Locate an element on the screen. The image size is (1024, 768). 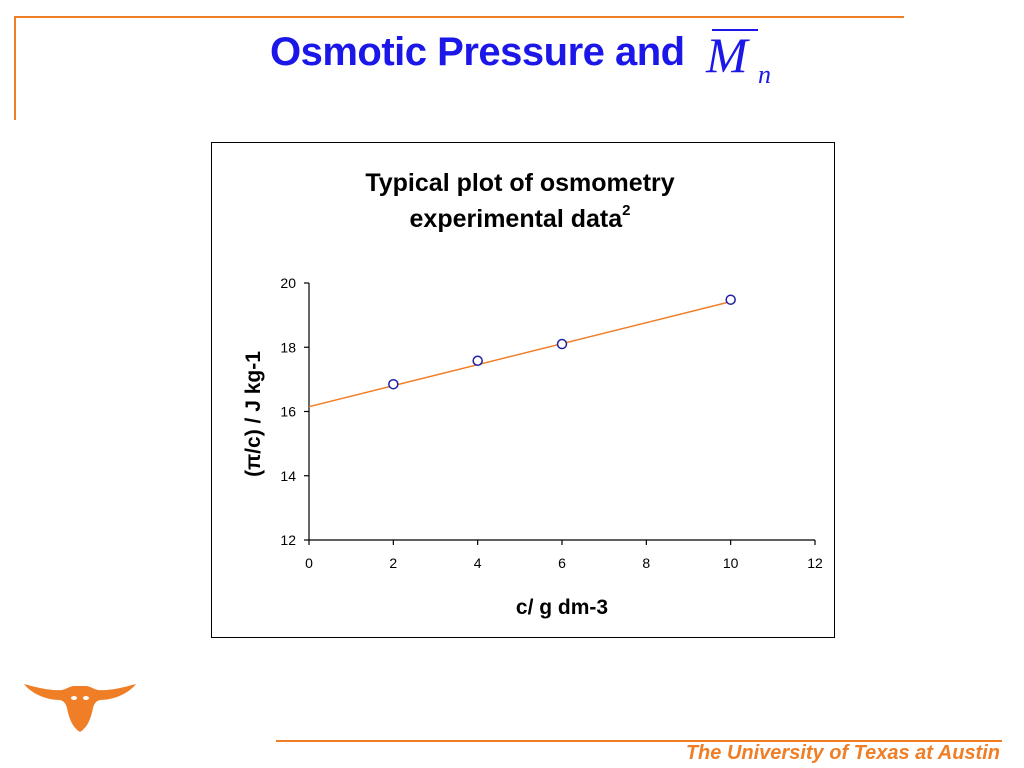
left-frame-line is located at coordinates (15, 68).